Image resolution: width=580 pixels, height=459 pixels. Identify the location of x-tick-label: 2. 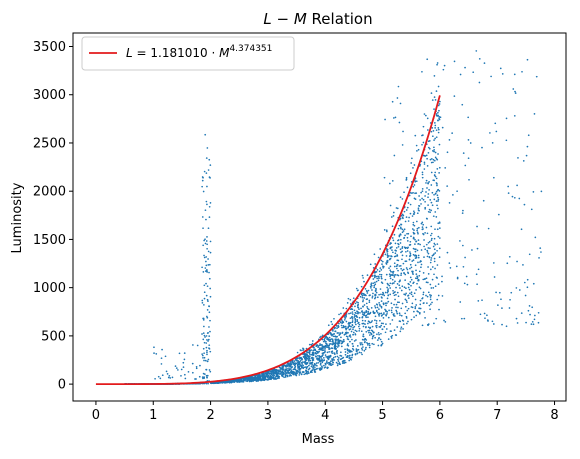
(210, 415).